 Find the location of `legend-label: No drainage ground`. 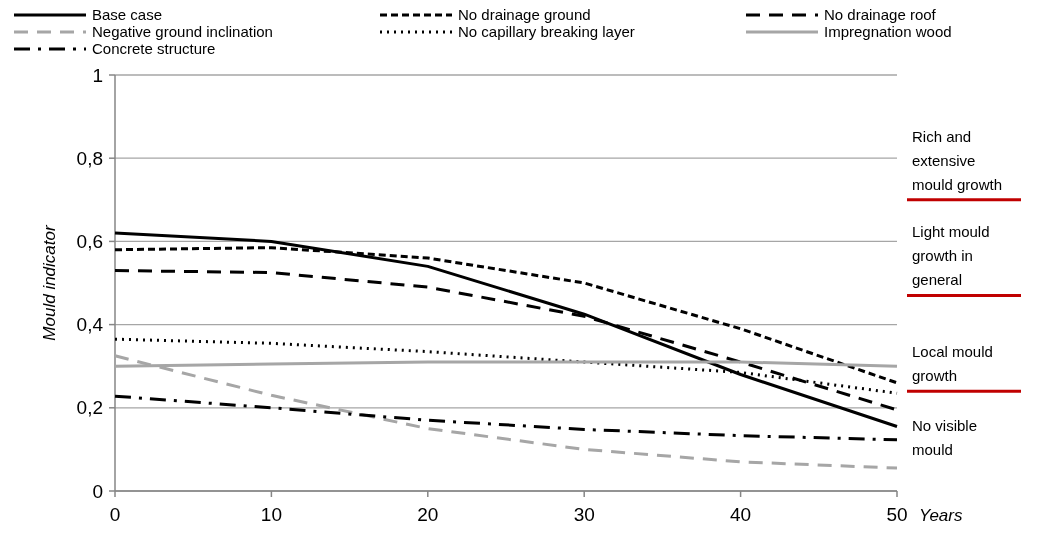

legend-label: No drainage ground is located at coordinates (524, 15).